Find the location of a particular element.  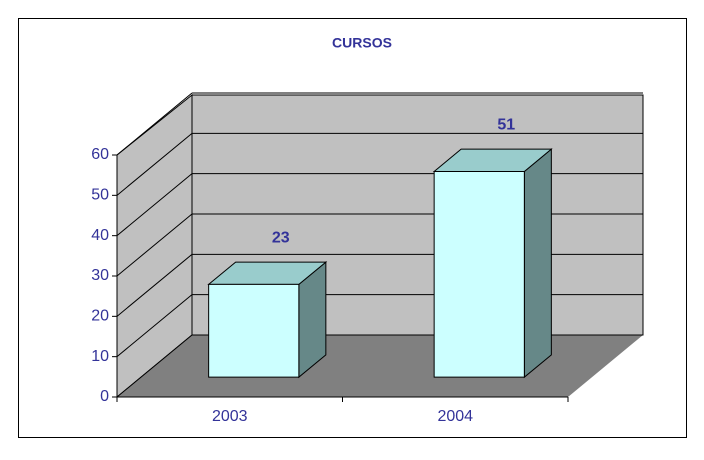

data-label: 23 is located at coordinates (281, 237).